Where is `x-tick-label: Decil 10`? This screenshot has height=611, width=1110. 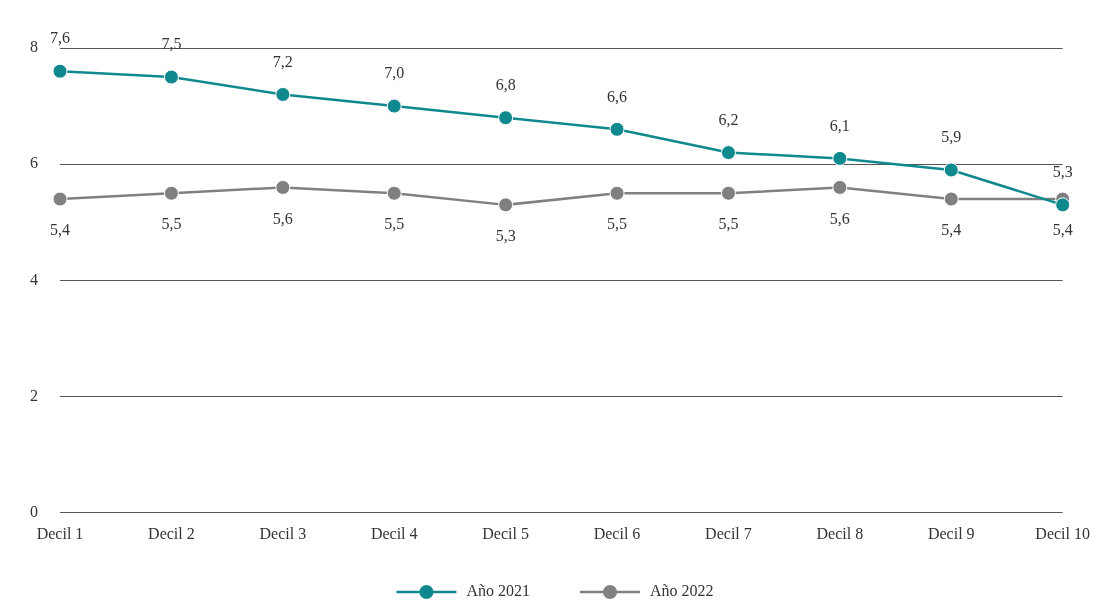 x-tick-label: Decil 10 is located at coordinates (1062, 533).